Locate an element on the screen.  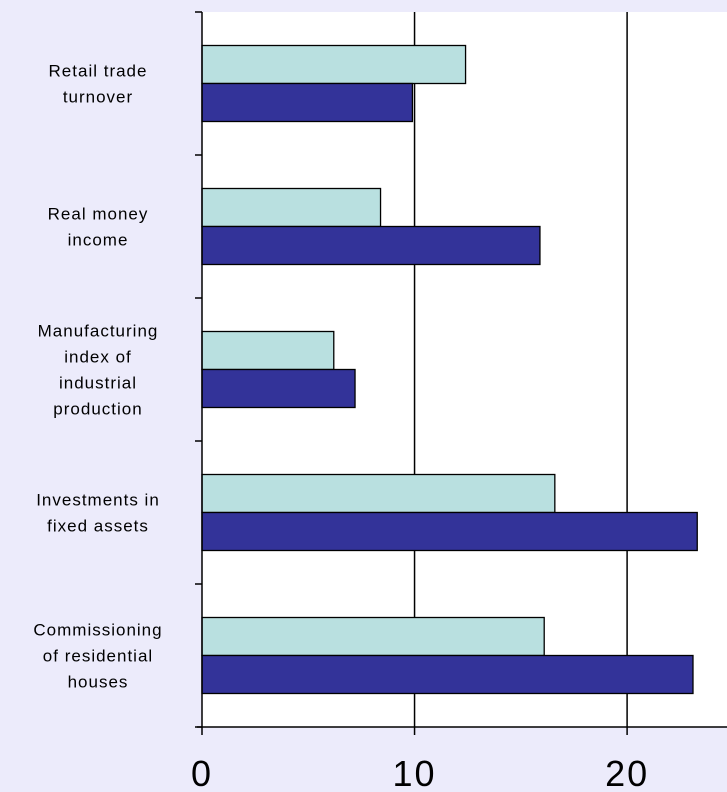
category-label: Commissioning of residential houses is located at coordinates (97, 656).